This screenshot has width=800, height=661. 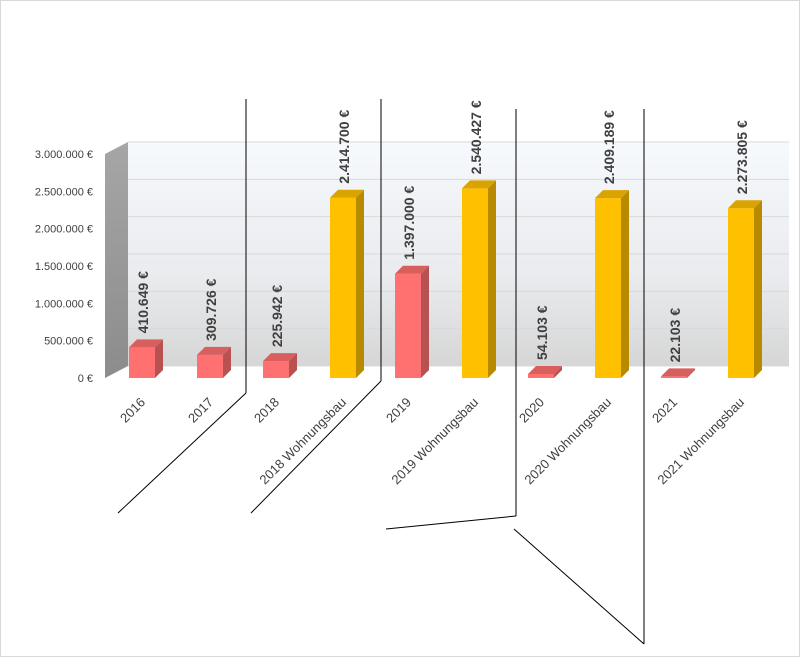 What do you see at coordinates (609, 147) in the screenshot?
I see `data-label: 2.409.189 €` at bounding box center [609, 147].